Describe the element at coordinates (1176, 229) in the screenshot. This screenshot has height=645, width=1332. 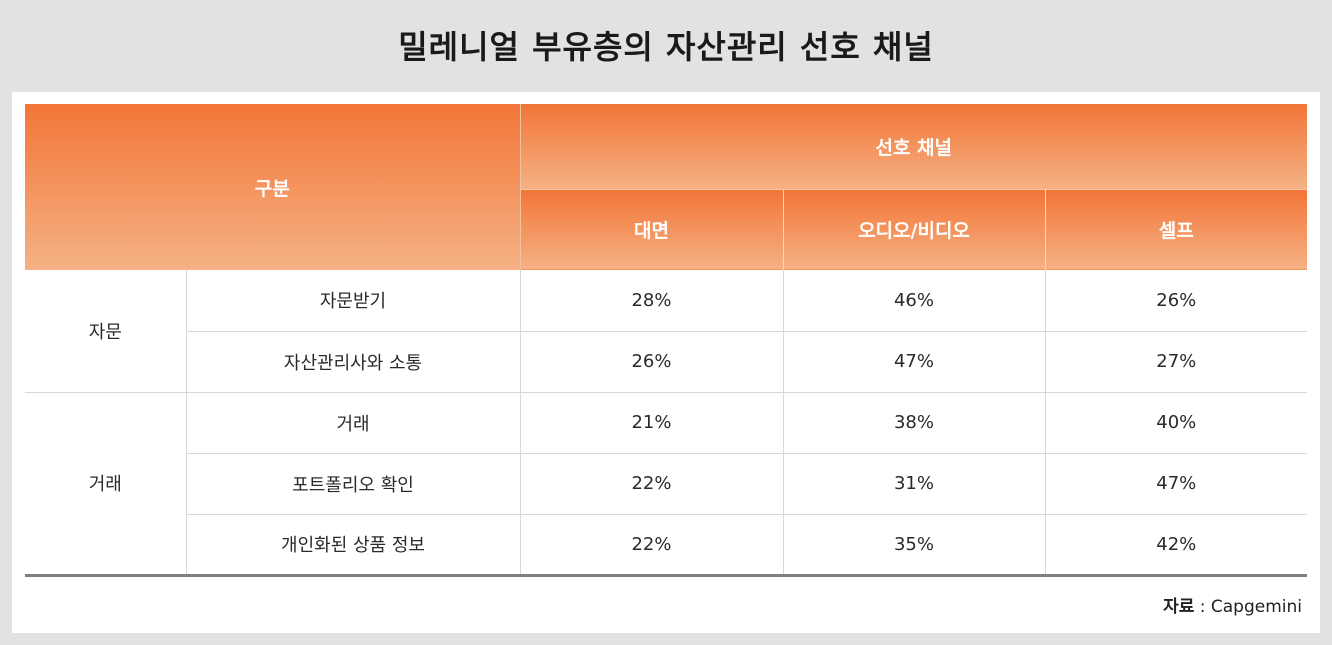
I see `header-channel-self: 셀프` at that location.